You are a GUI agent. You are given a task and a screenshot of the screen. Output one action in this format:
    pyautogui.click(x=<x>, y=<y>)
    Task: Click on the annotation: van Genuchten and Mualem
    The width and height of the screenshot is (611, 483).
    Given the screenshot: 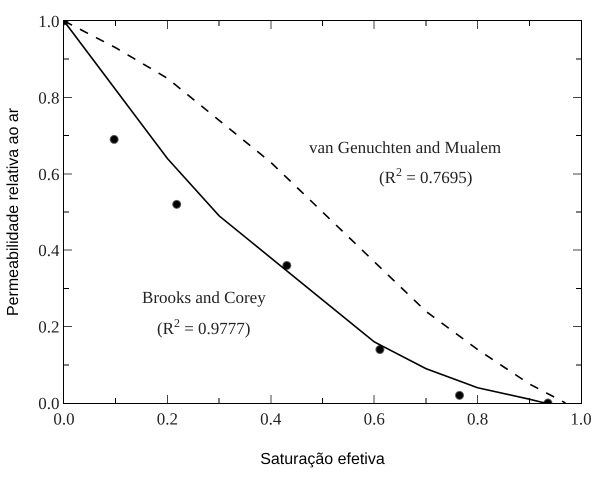 What is the action you would take?
    pyautogui.click(x=405, y=147)
    